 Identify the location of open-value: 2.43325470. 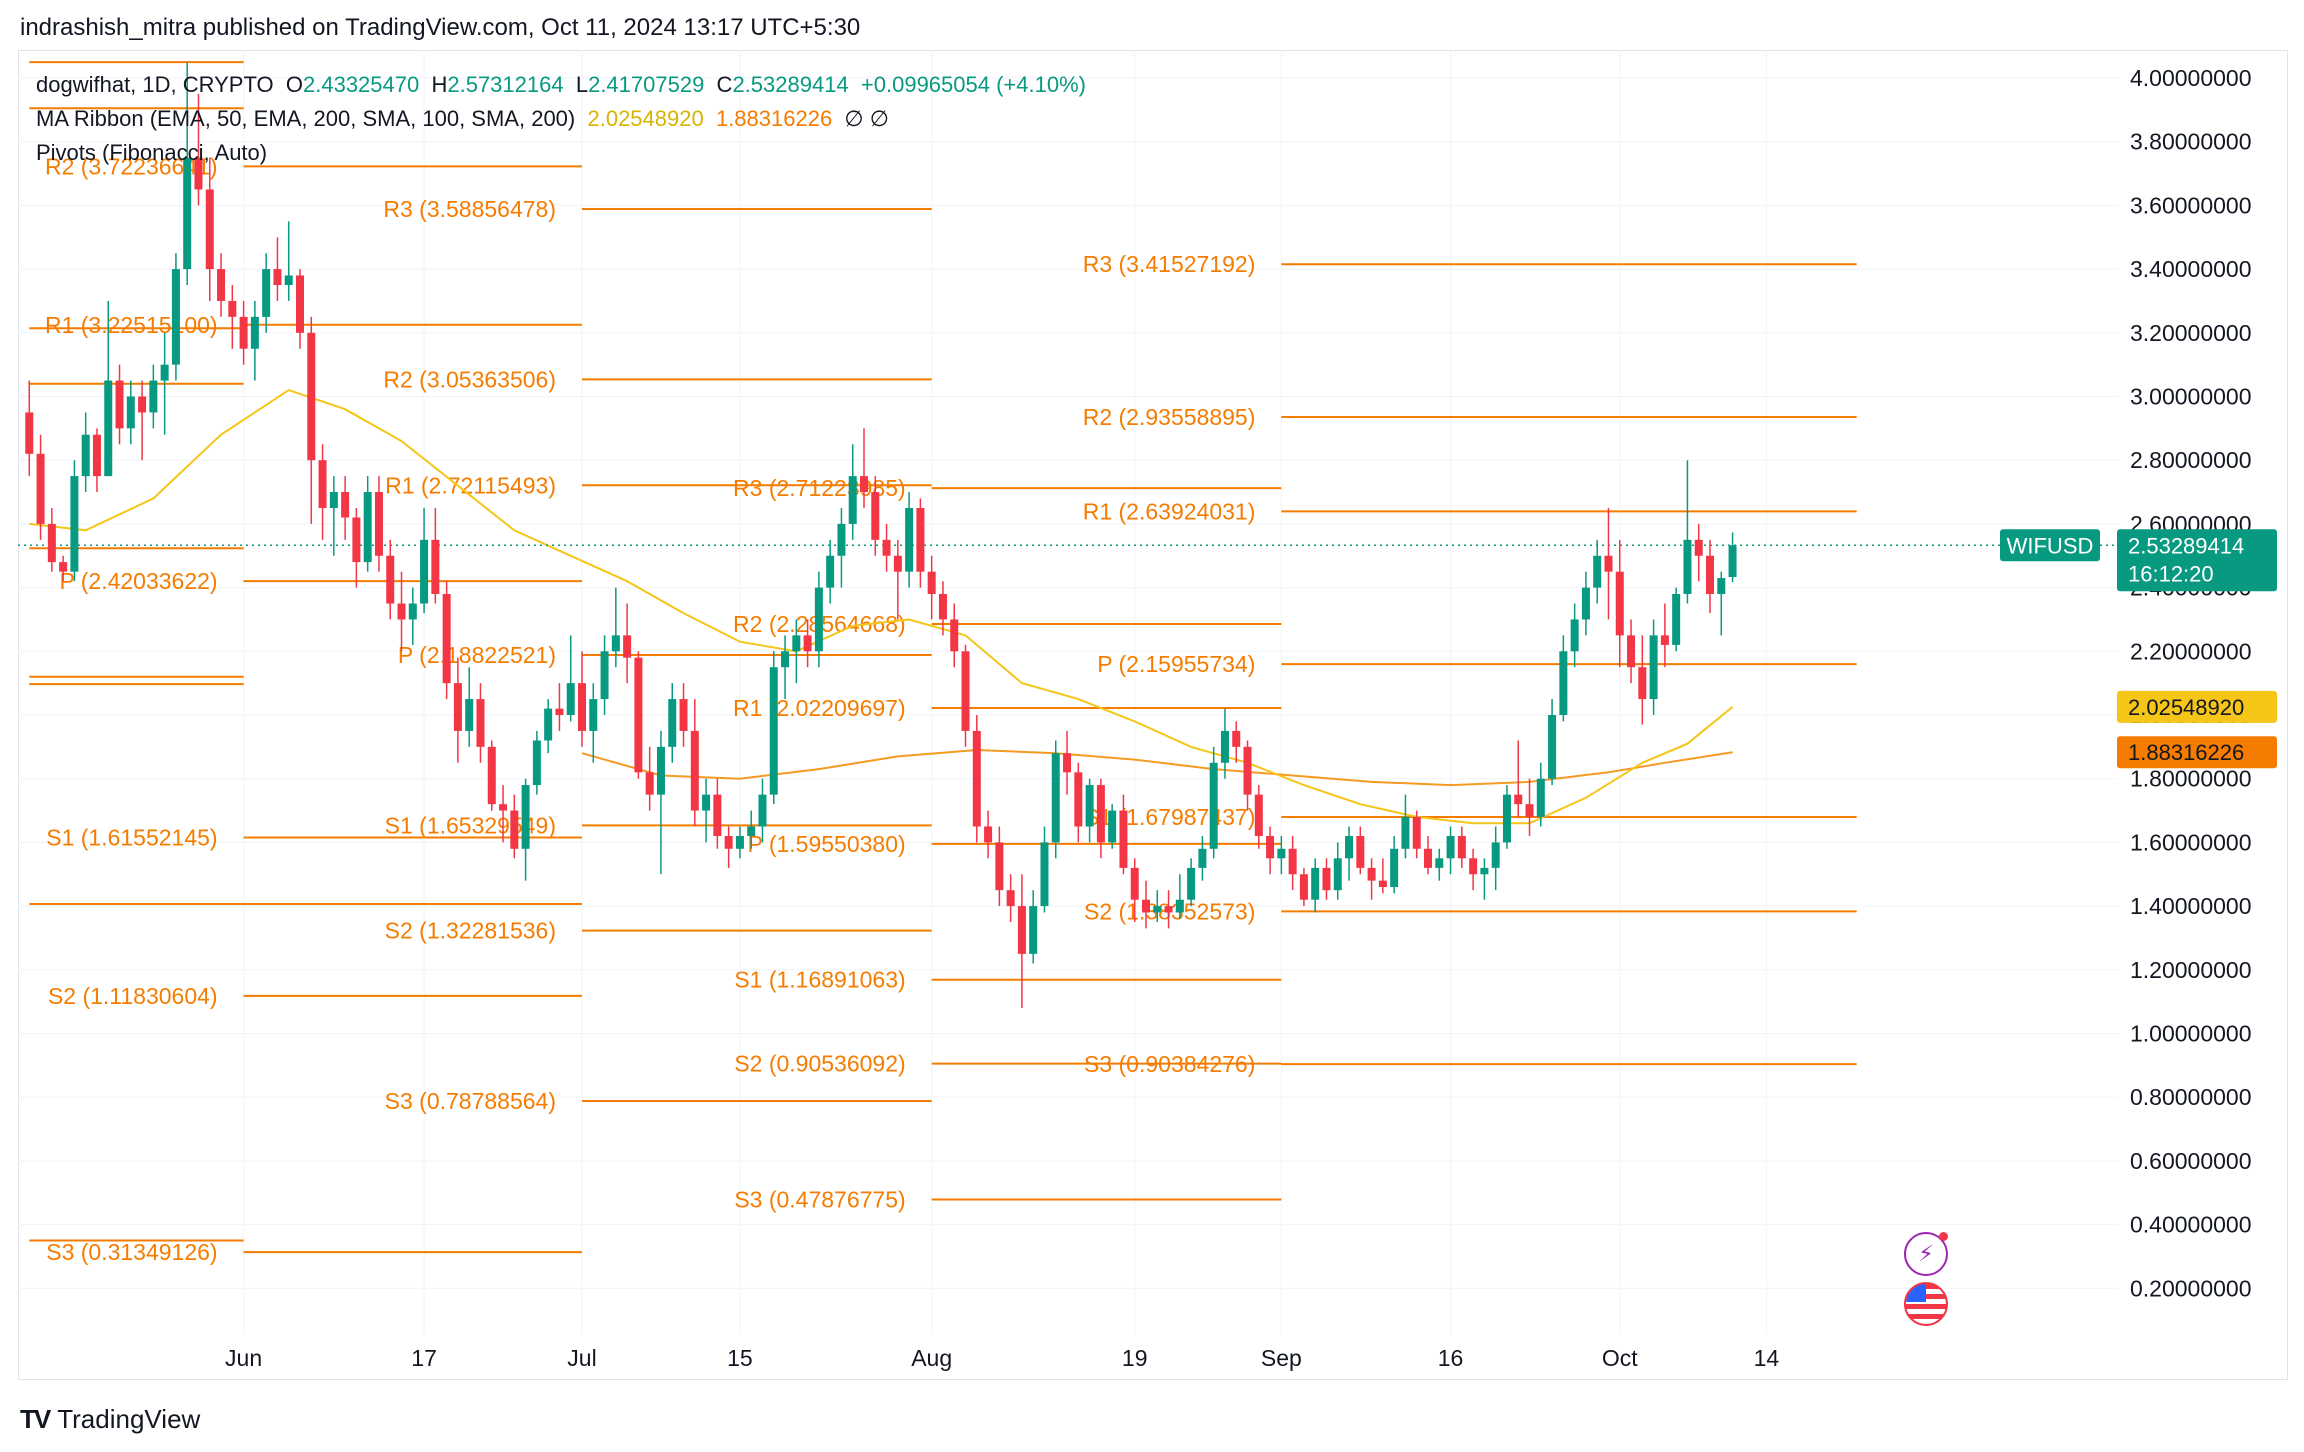
(361, 84).